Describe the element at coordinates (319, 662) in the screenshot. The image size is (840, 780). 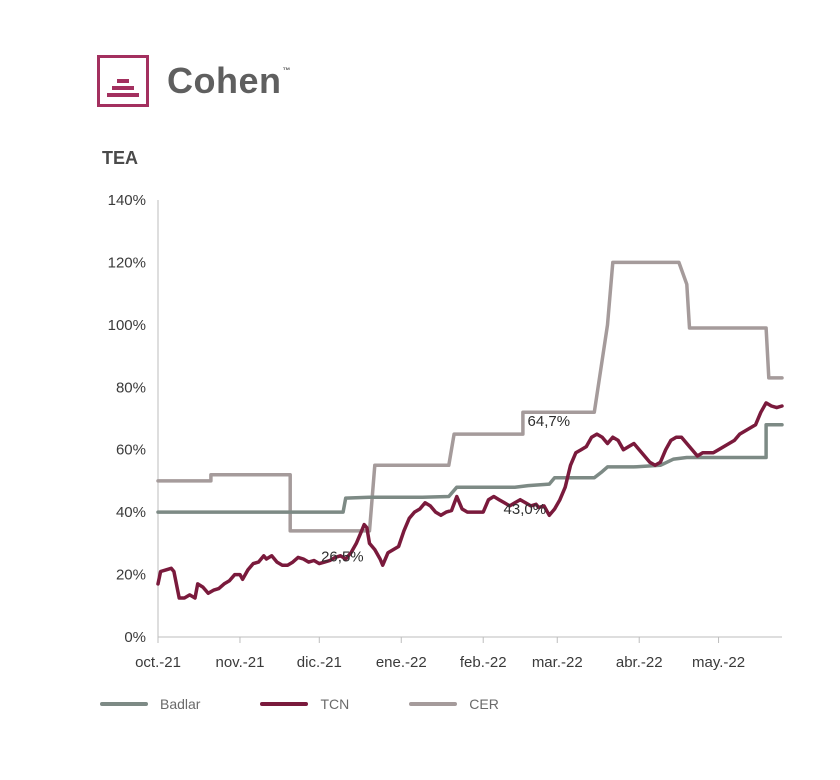
I see `x-tick-label: dic.-21` at that location.